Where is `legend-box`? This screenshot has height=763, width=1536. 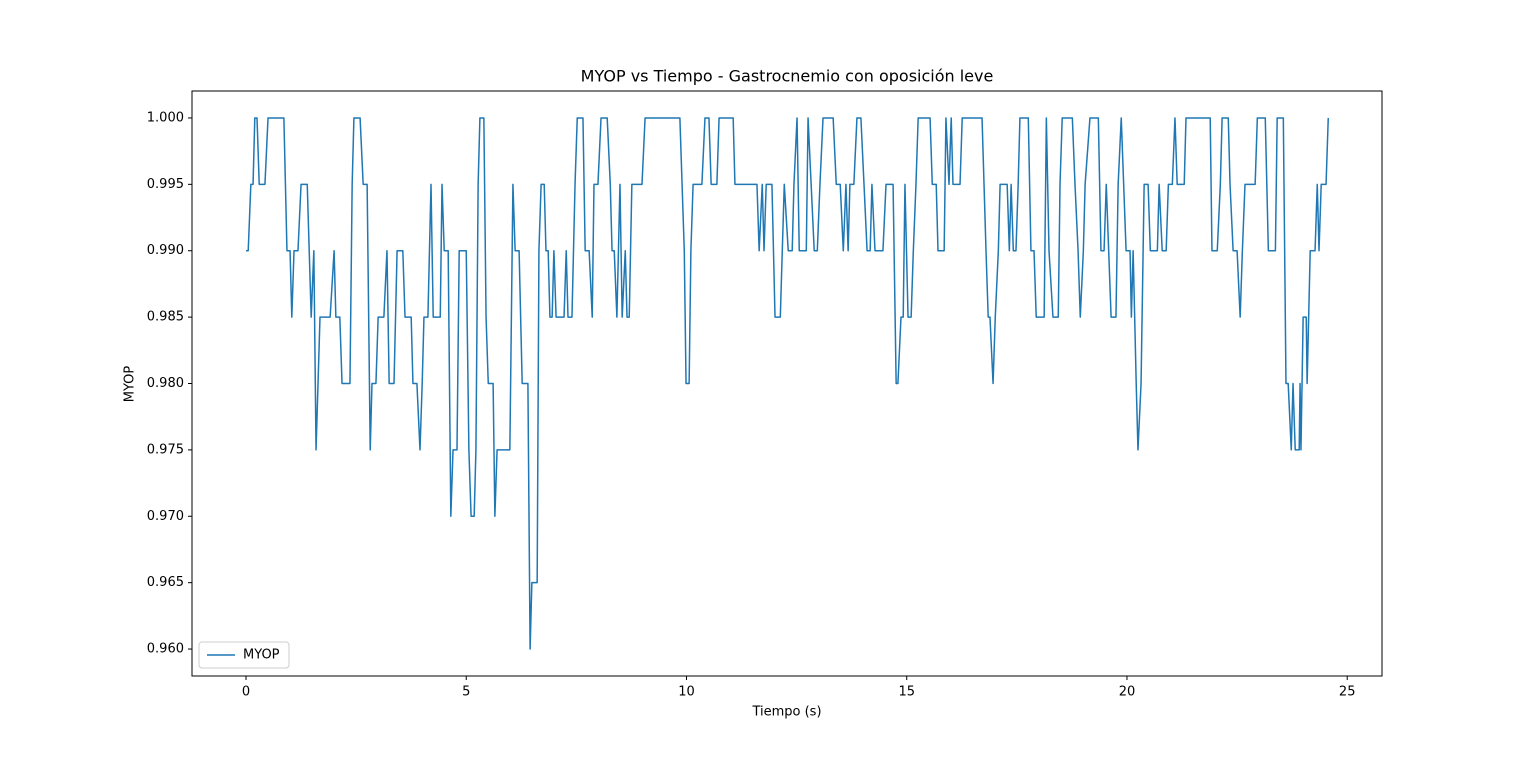 legend-box is located at coordinates (244, 655).